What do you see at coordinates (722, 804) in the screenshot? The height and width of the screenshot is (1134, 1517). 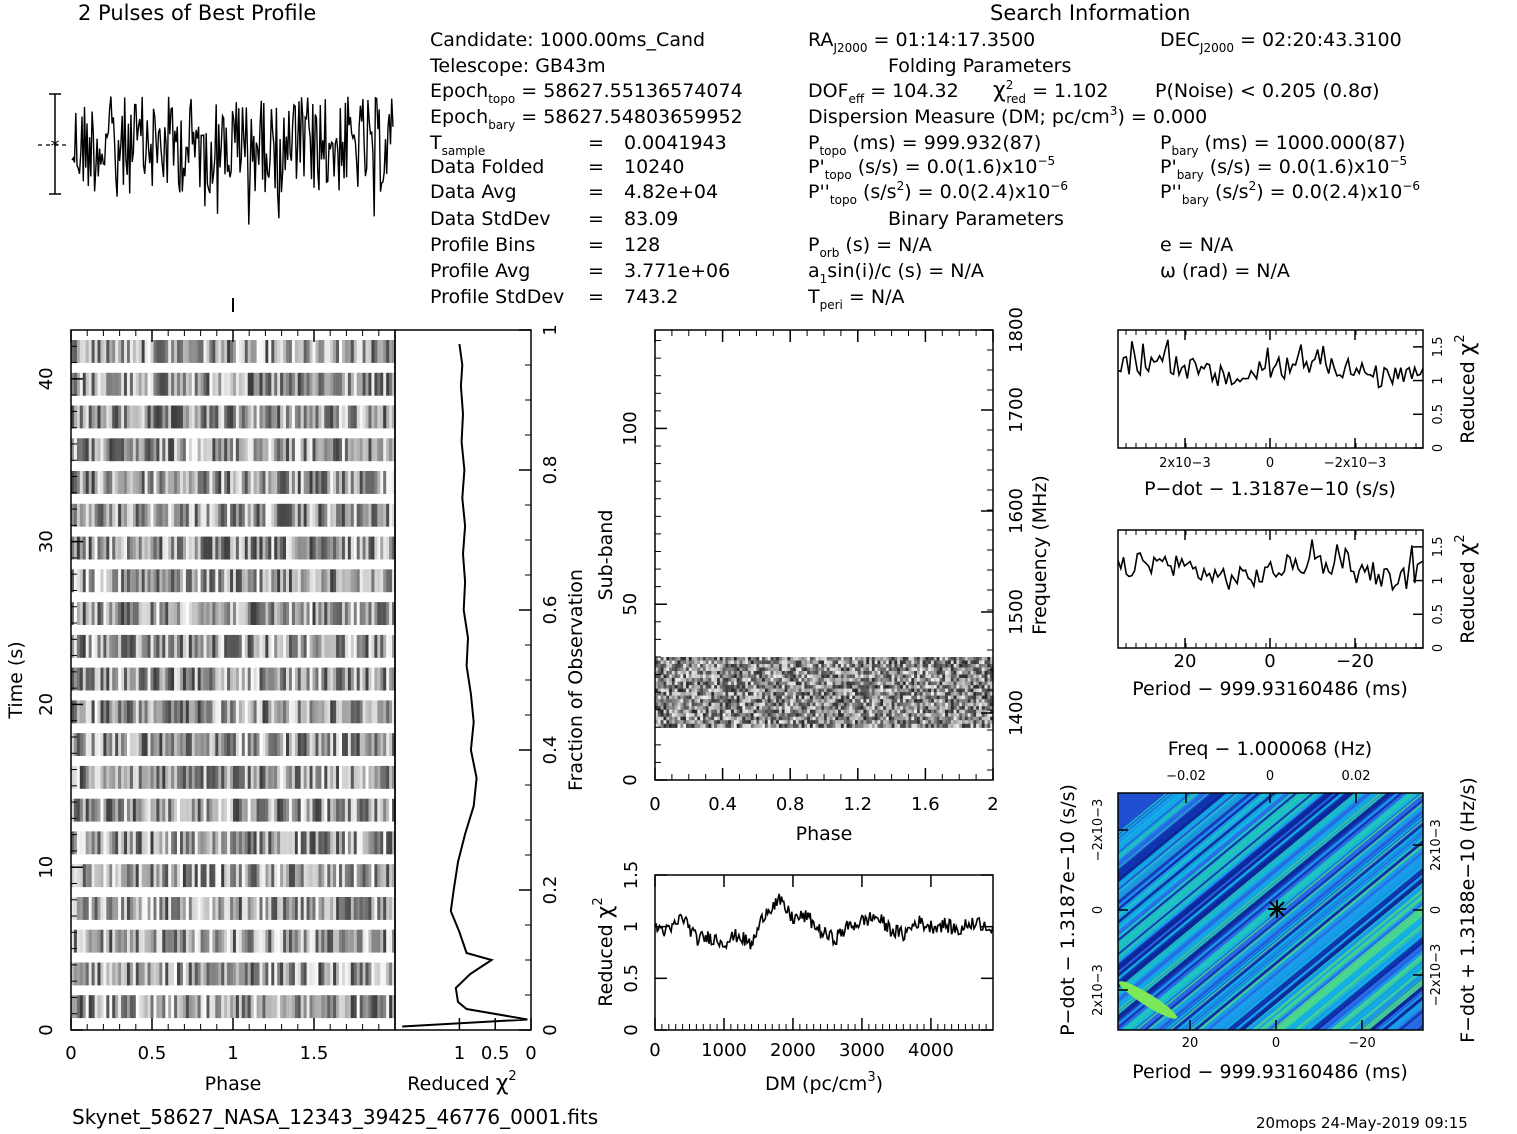 I see `x-tick-label: 0.4` at bounding box center [722, 804].